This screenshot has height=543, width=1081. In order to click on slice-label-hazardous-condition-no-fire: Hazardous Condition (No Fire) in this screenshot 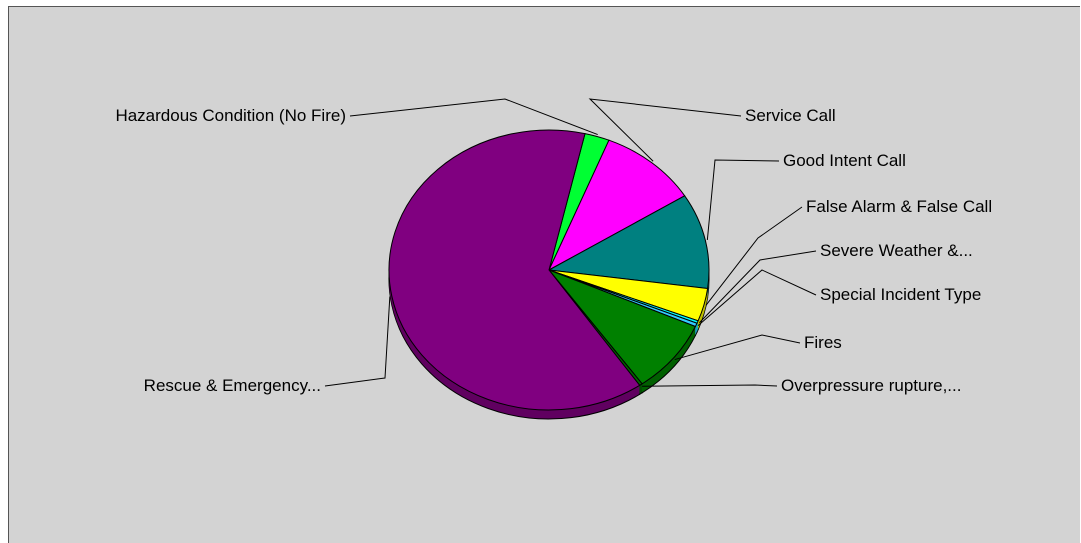, I will do `click(230, 115)`.